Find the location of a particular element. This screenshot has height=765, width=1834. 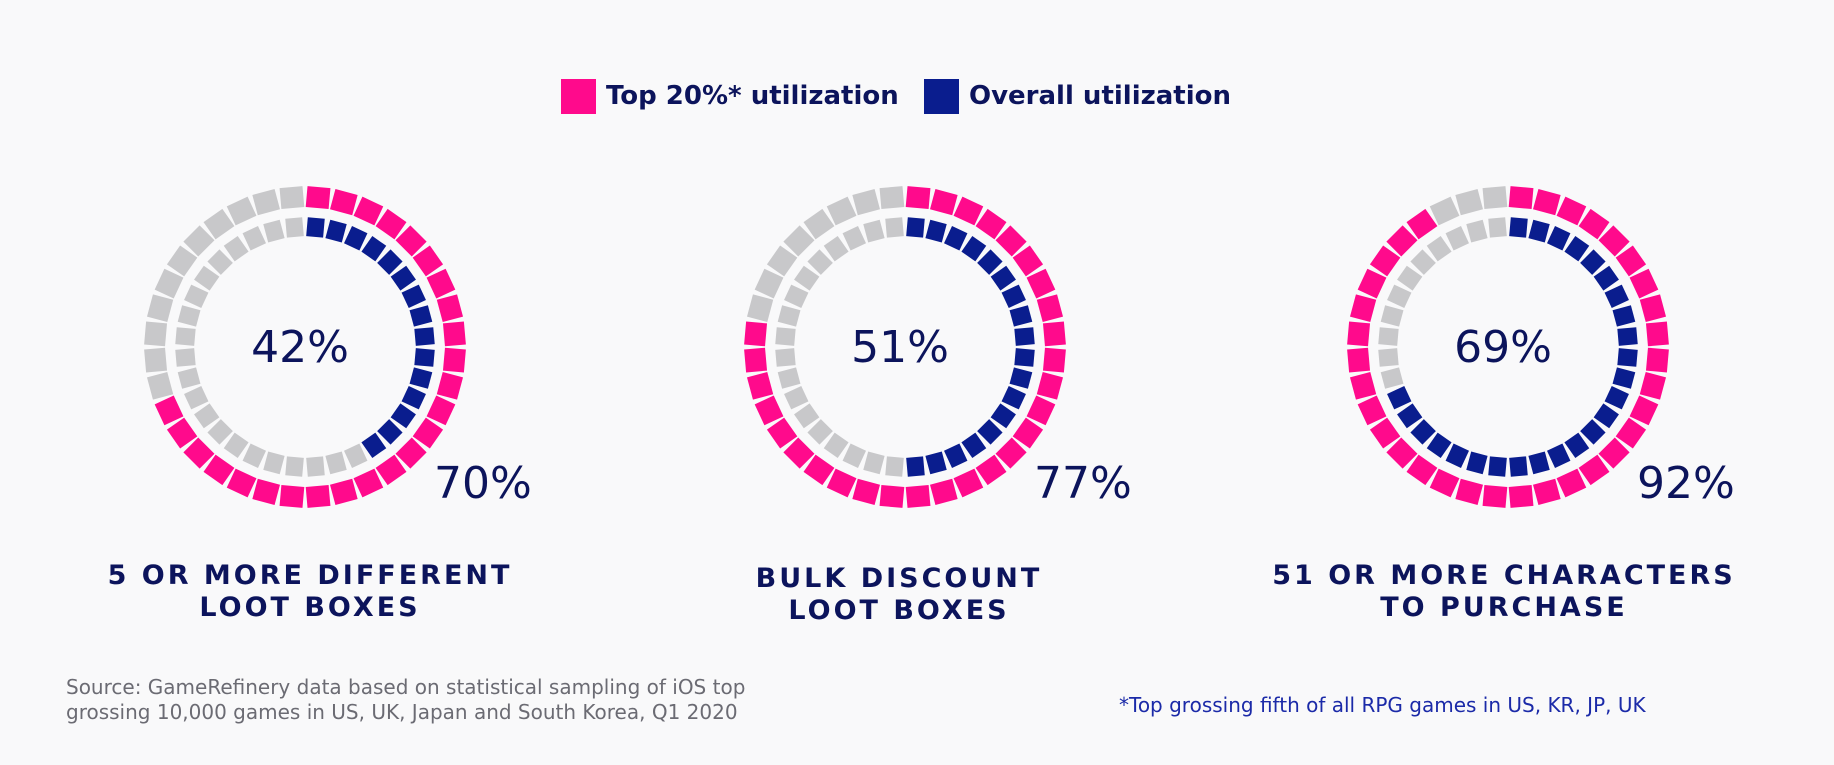

chart-loot-boxes: 42% 70% is located at coordinates (338, 347).